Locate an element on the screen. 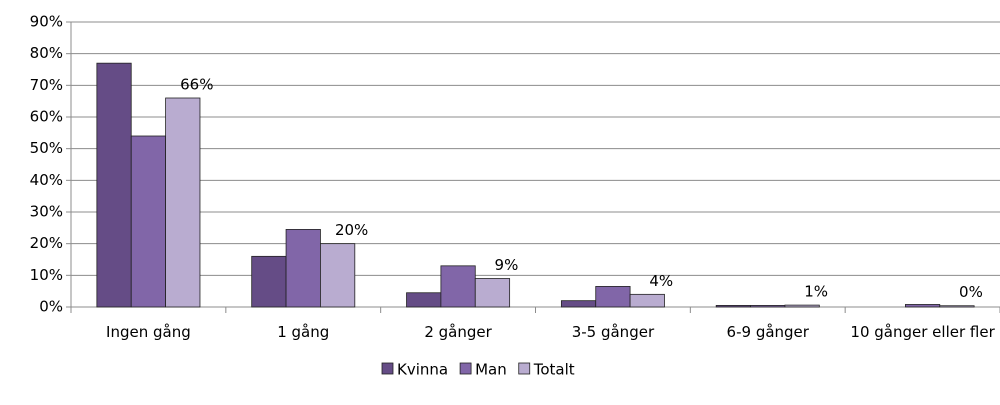  y-tick-label: 60% is located at coordinates (46, 117).